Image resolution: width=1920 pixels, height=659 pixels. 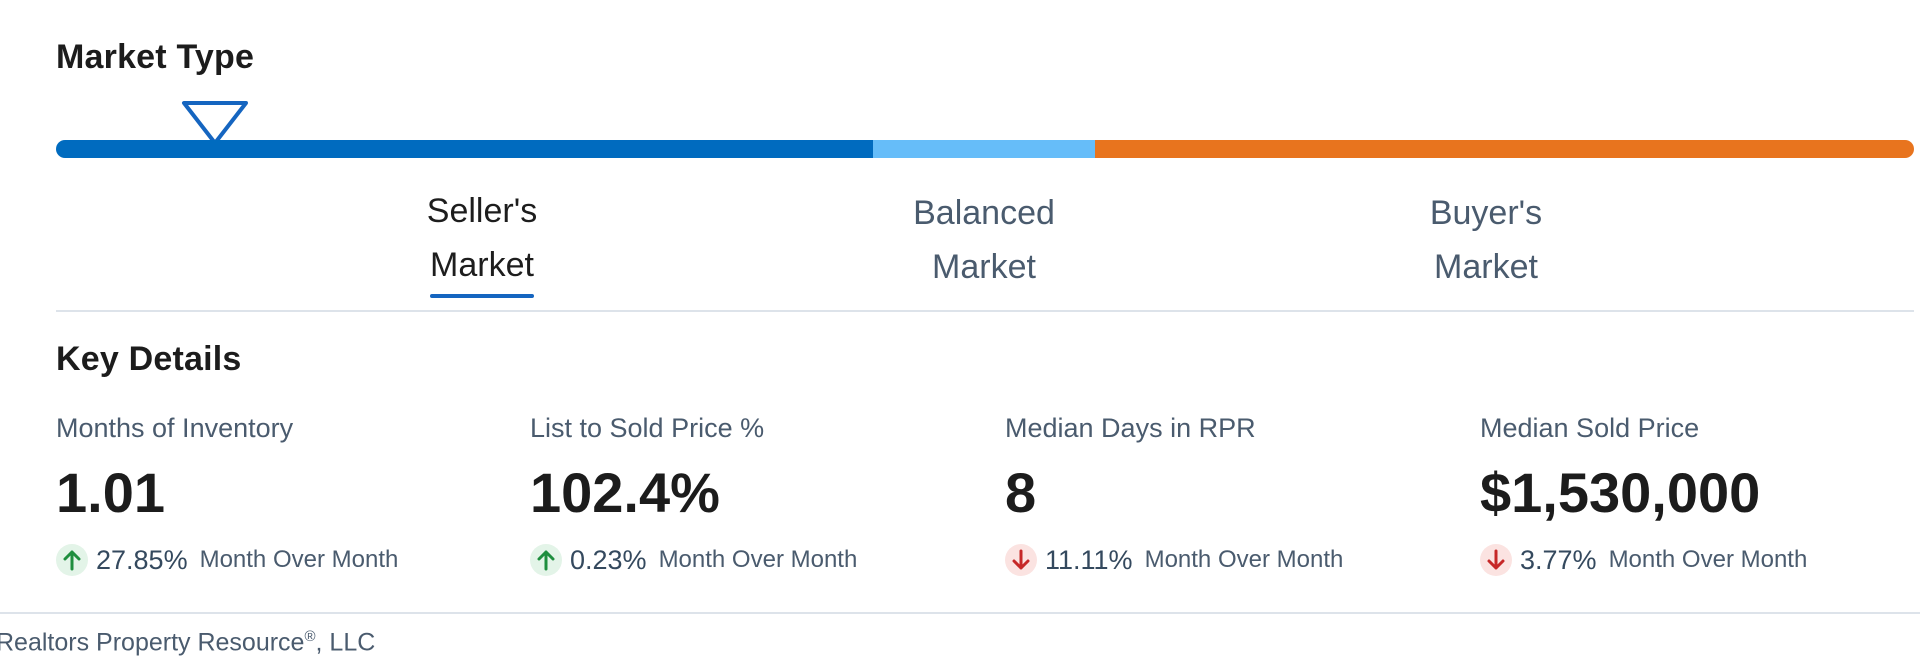 What do you see at coordinates (310, 636) in the screenshot?
I see `registered-mark: ®` at bounding box center [310, 636].